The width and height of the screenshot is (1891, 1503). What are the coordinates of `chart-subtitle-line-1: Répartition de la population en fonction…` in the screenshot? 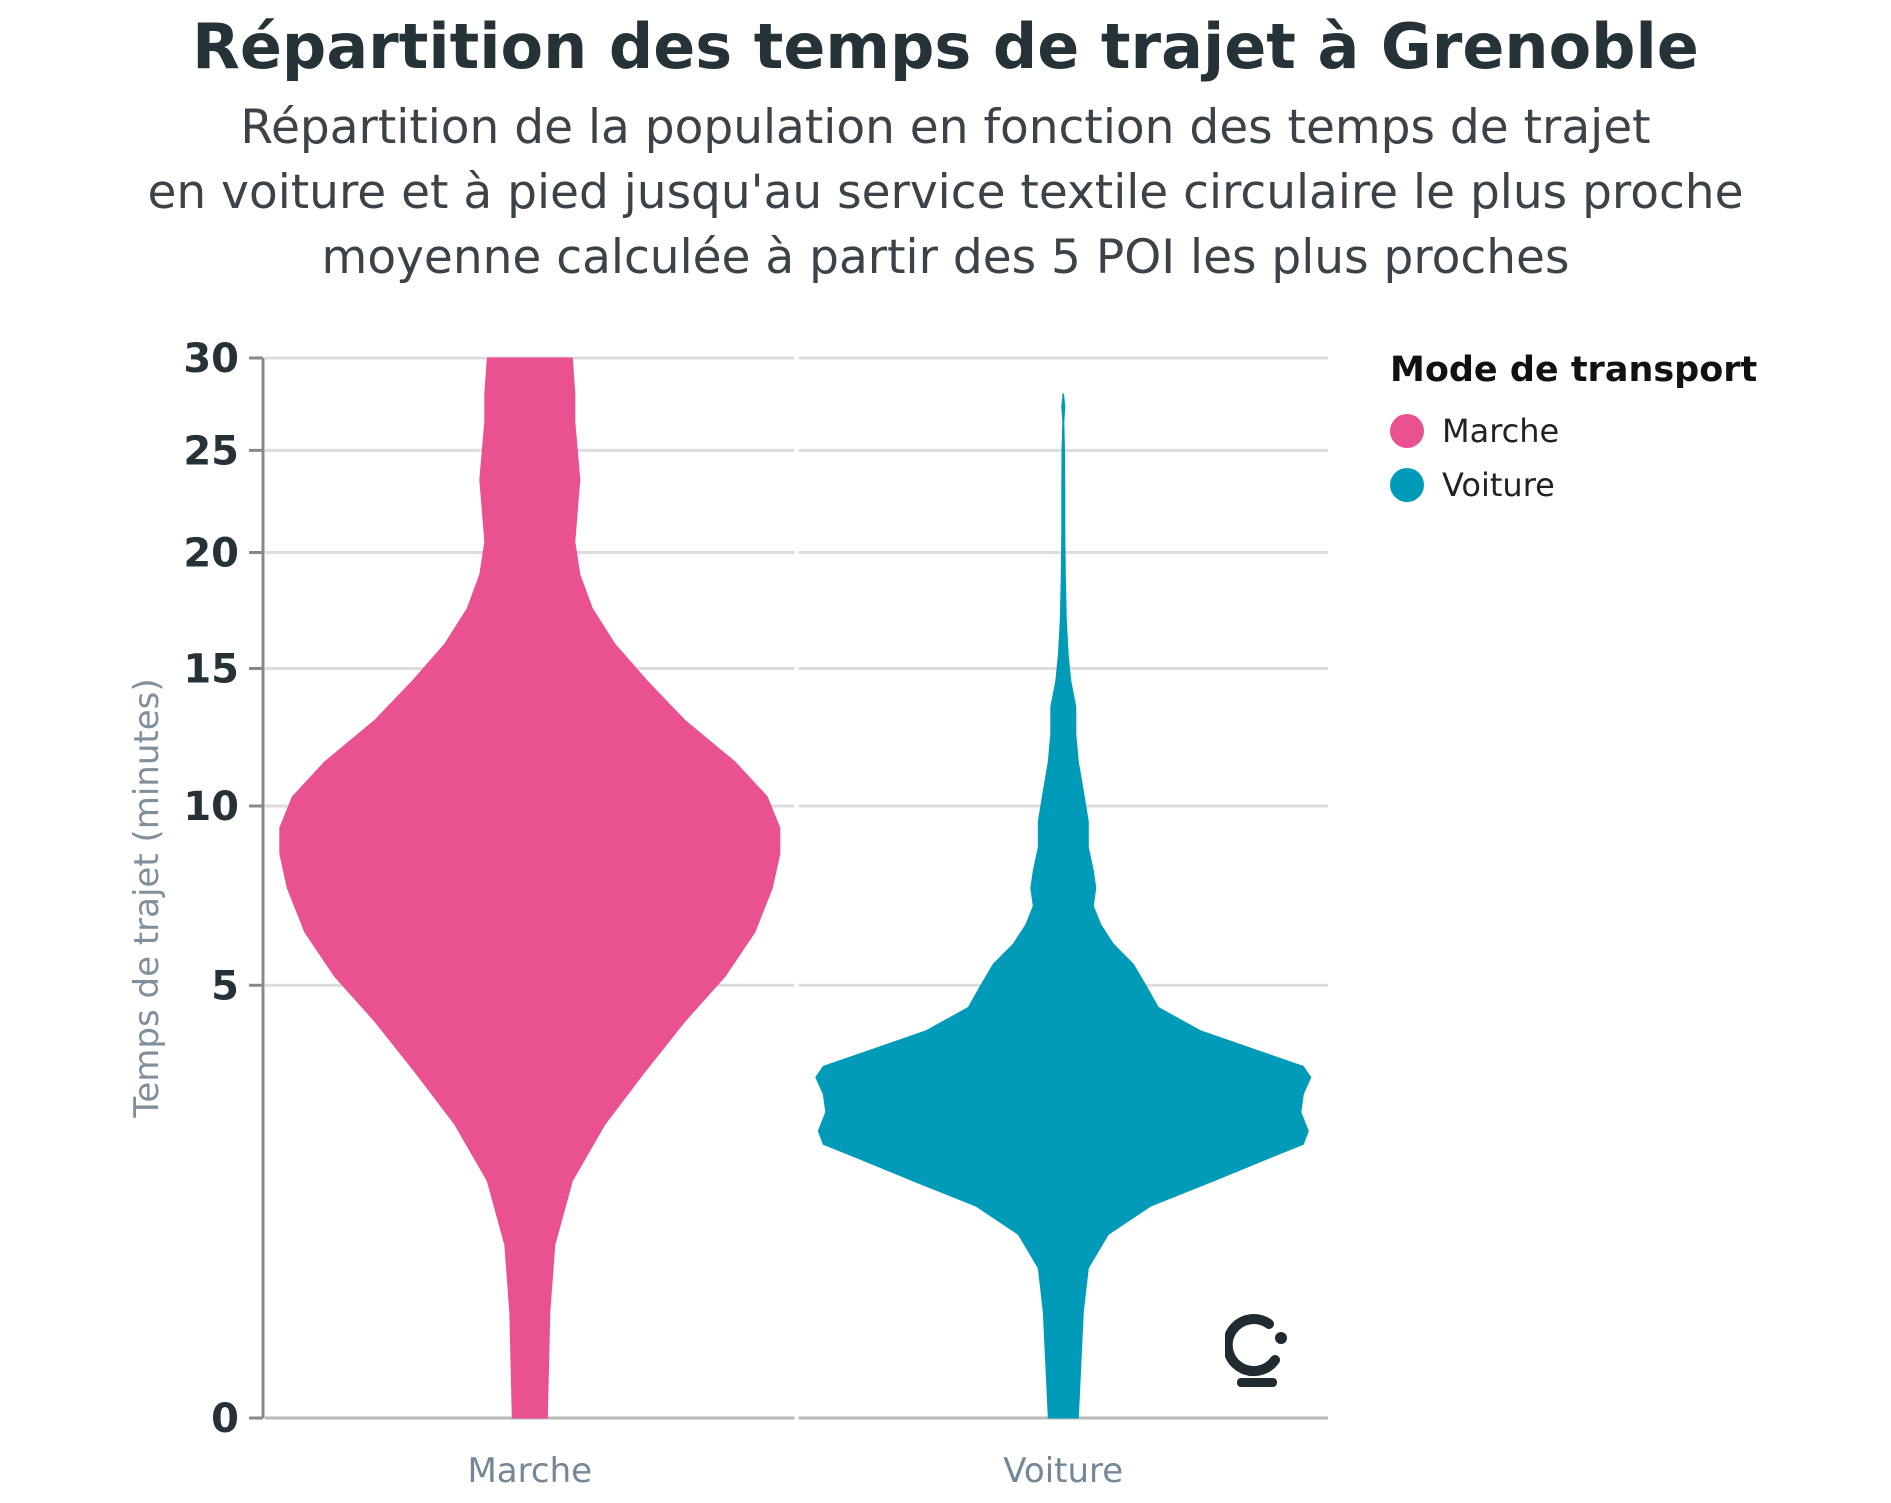 It's located at (945, 127).